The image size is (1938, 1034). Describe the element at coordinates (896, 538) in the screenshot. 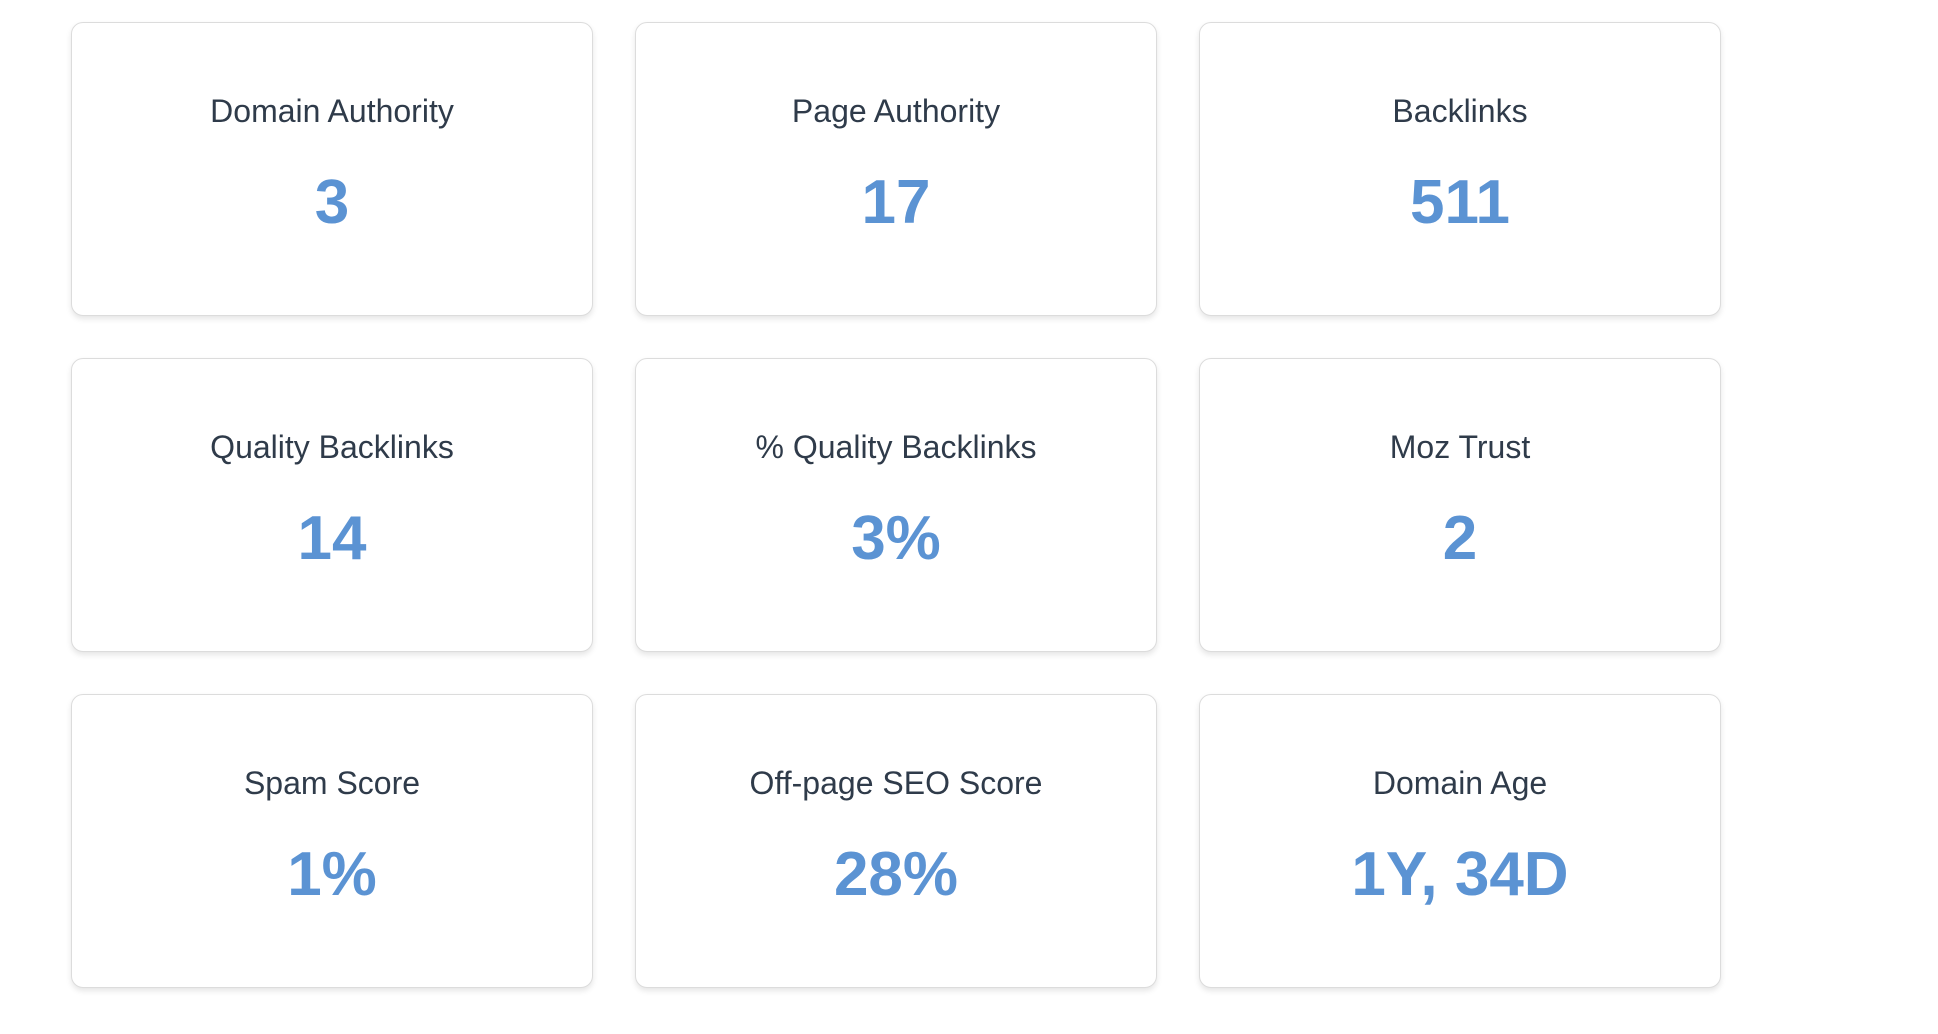

I see `metric-value: 3%` at that location.